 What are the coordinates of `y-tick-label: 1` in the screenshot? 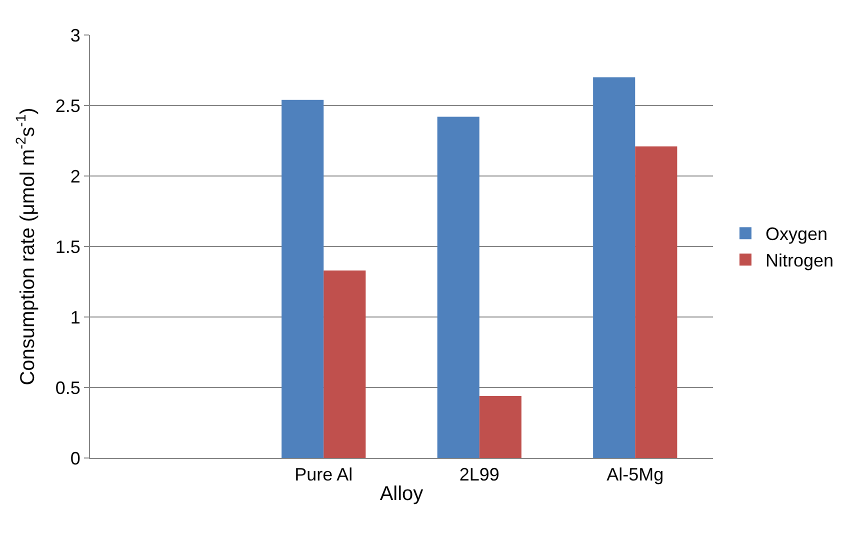 It's located at (75, 317).